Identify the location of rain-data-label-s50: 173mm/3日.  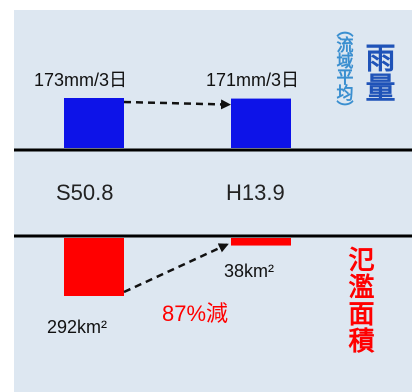
(80, 80).